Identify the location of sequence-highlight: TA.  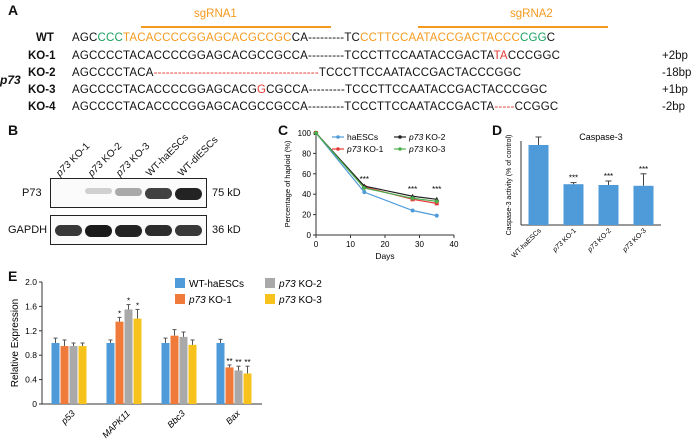
(500, 56).